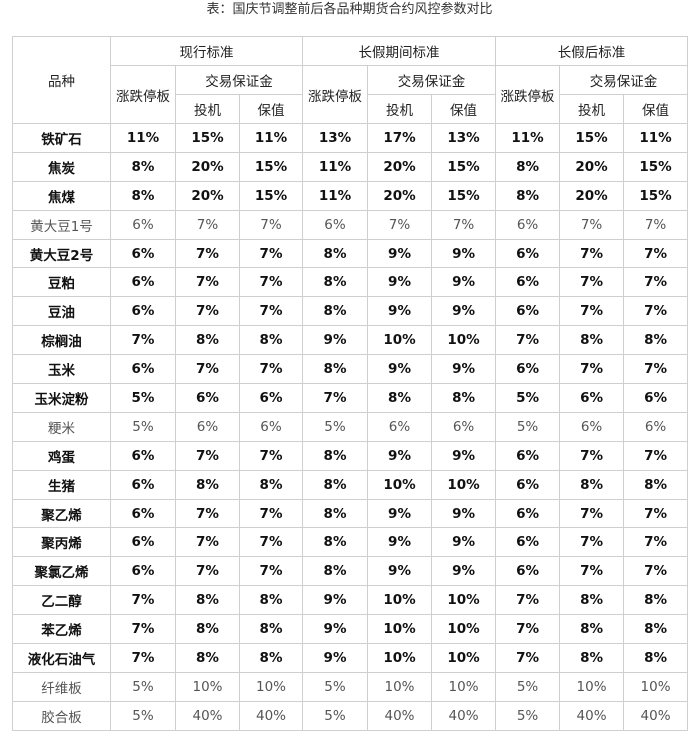 The height and width of the screenshot is (740, 699). Describe the element at coordinates (61, 369) in the screenshot. I see `variety-name-cell: 玉米` at that location.